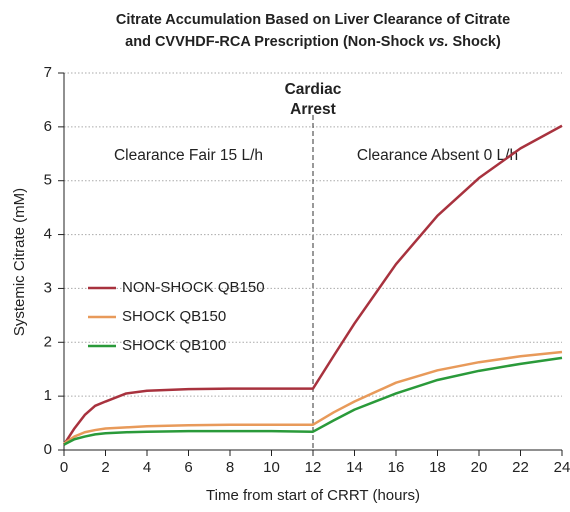 The width and height of the screenshot is (570, 512). I want to click on y-tick-label: 5, so click(48, 180).